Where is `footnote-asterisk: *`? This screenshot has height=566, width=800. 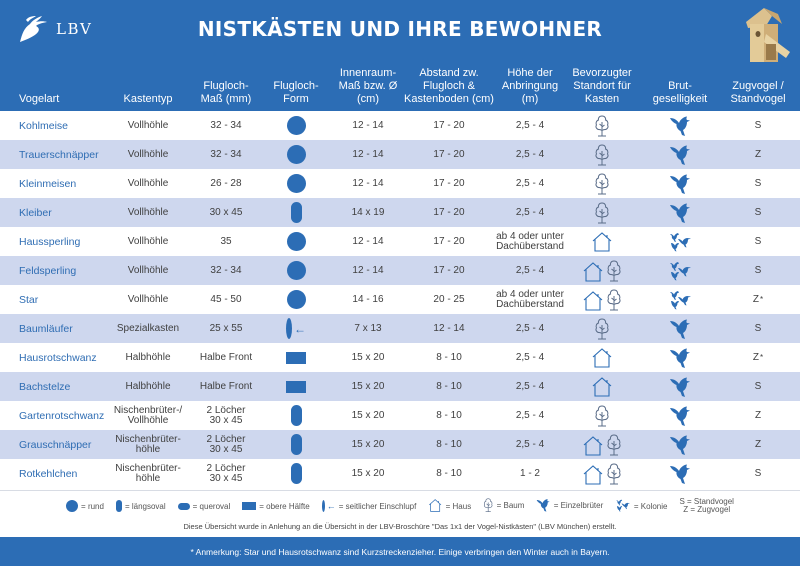
footnote-asterisk: * is located at coordinates (761, 357).